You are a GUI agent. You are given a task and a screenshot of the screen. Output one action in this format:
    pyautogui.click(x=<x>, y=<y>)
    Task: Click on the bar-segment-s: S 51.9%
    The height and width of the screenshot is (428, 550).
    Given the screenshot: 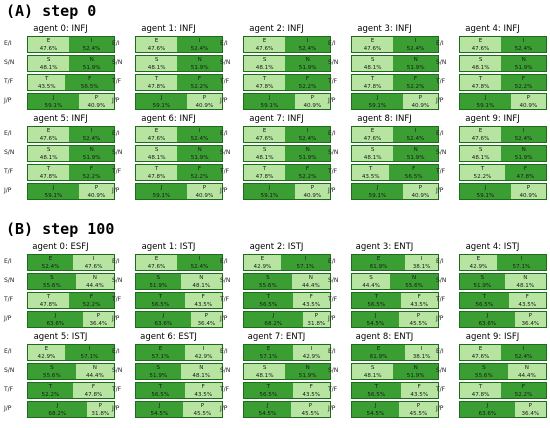 What is the action you would take?
    pyautogui.click(x=158, y=281)
    